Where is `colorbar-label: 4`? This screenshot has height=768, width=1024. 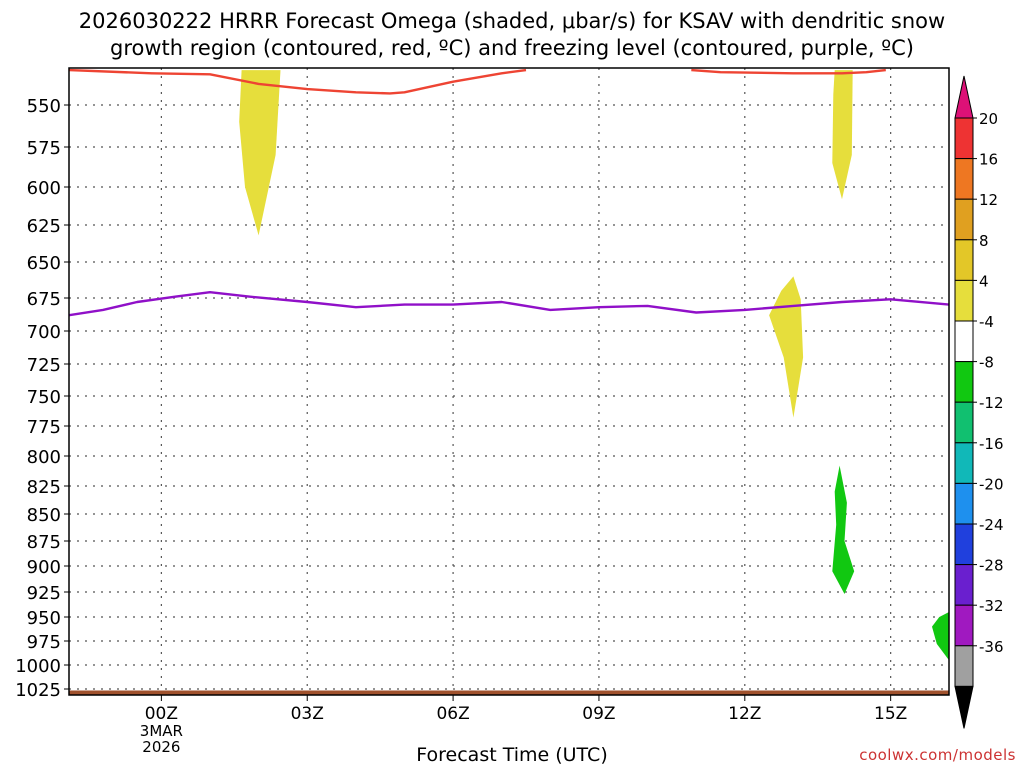 colorbar-label: 4 is located at coordinates (984, 281).